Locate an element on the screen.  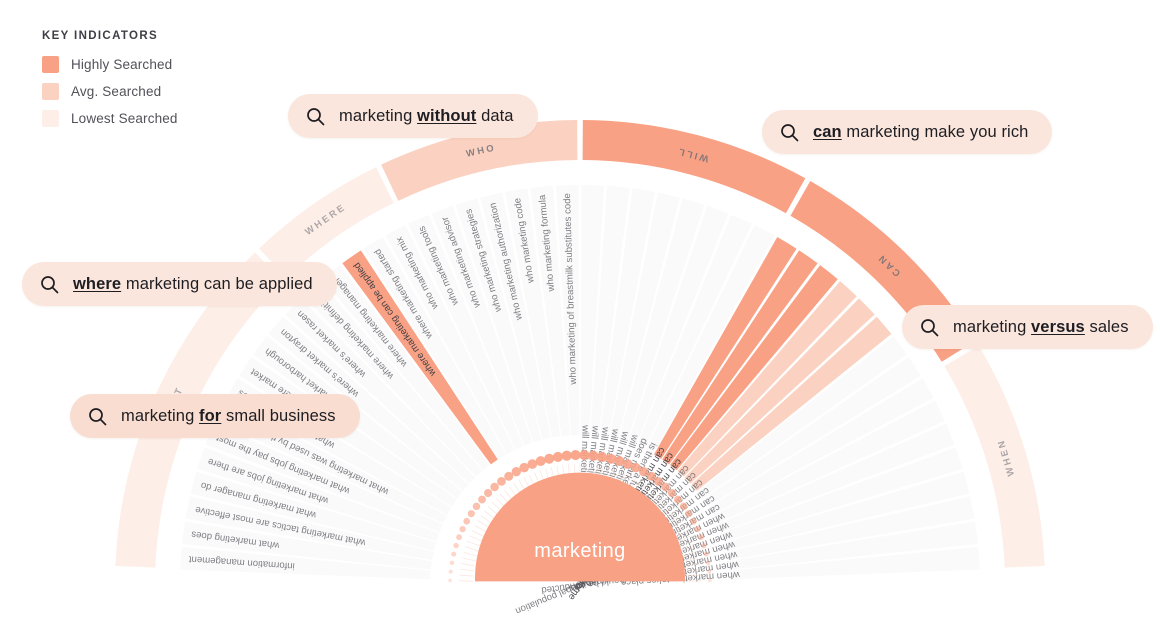
legend-item-lowest-searched: Lowest Searched is located at coordinates (110, 118).